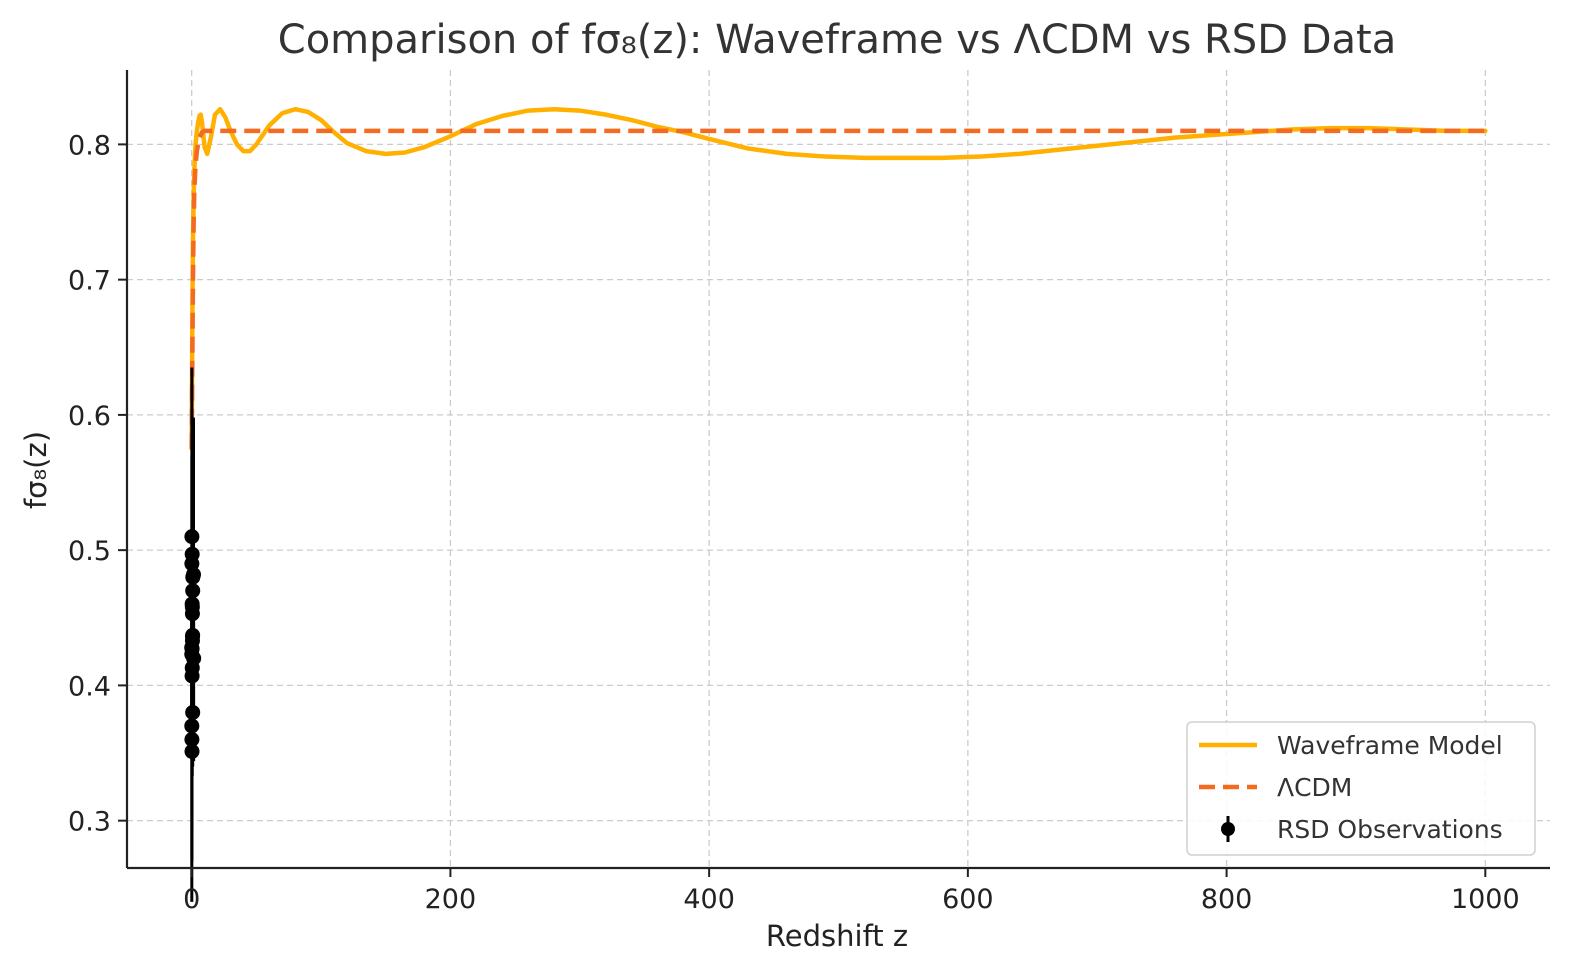  I want to click on y-tick-label: 0.8, so click(89, 145).